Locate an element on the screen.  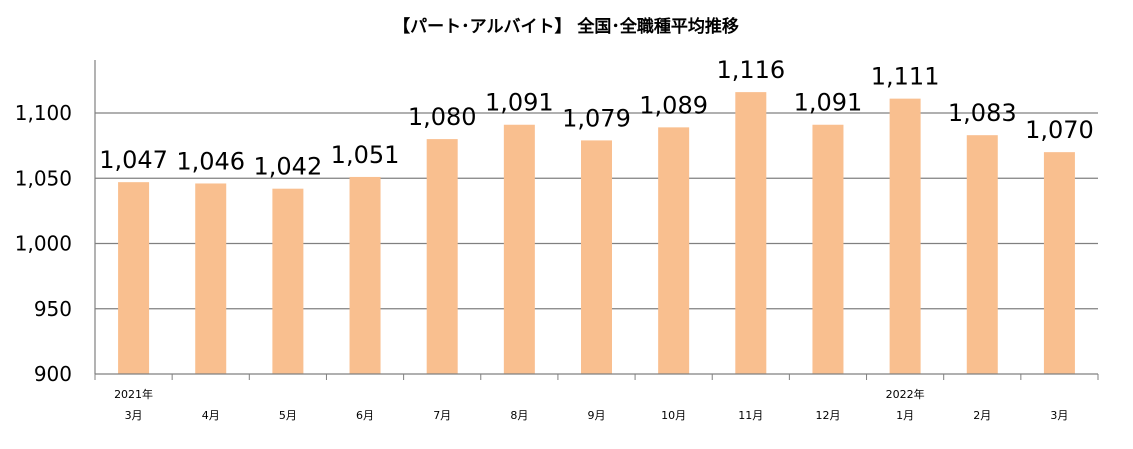
x-group-label: 2022年 is located at coordinates (905, 394).